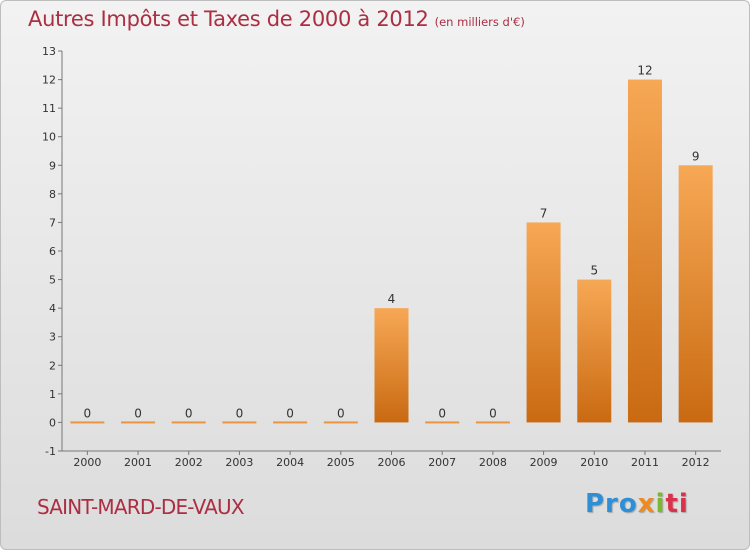 Image resolution: width=750 pixels, height=550 pixels. What do you see at coordinates (52, 222) in the screenshot?
I see `y-tick-label: 7` at bounding box center [52, 222].